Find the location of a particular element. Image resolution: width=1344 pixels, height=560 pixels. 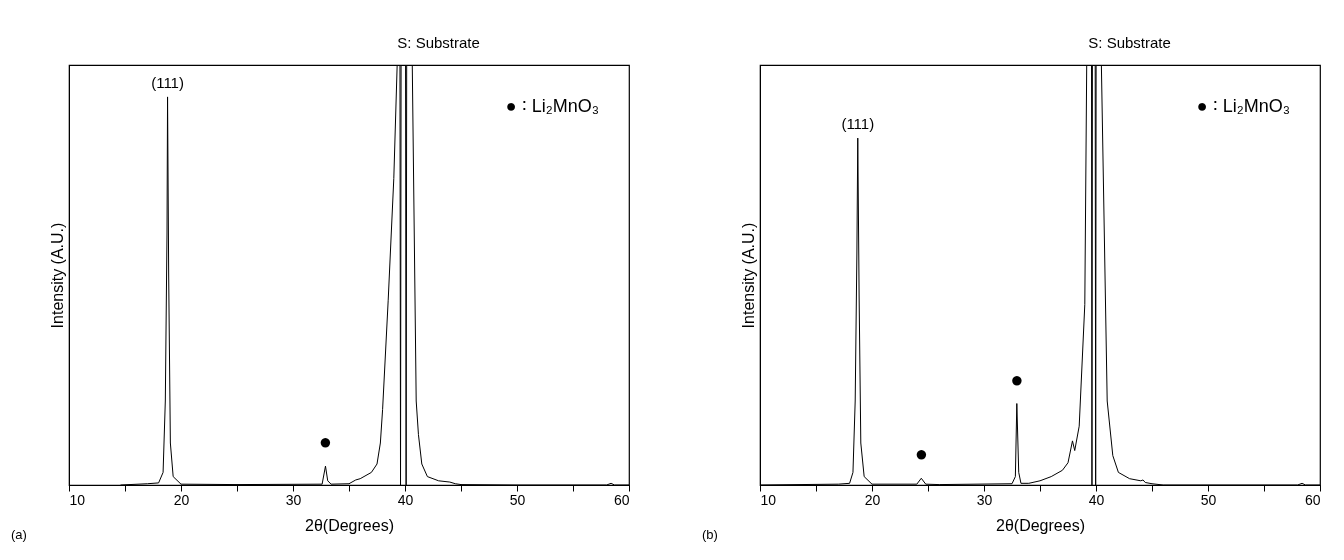

text: (b) is located at coordinates (710, 534).